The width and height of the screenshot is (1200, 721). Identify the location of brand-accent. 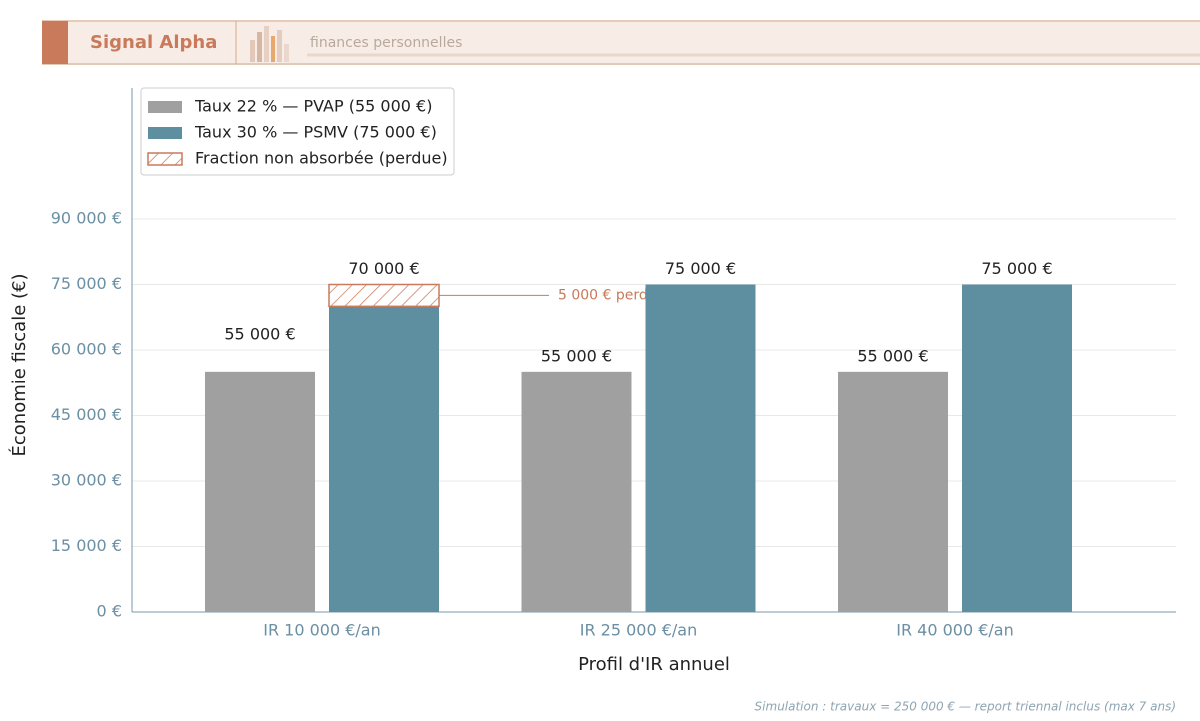
(55, 42).